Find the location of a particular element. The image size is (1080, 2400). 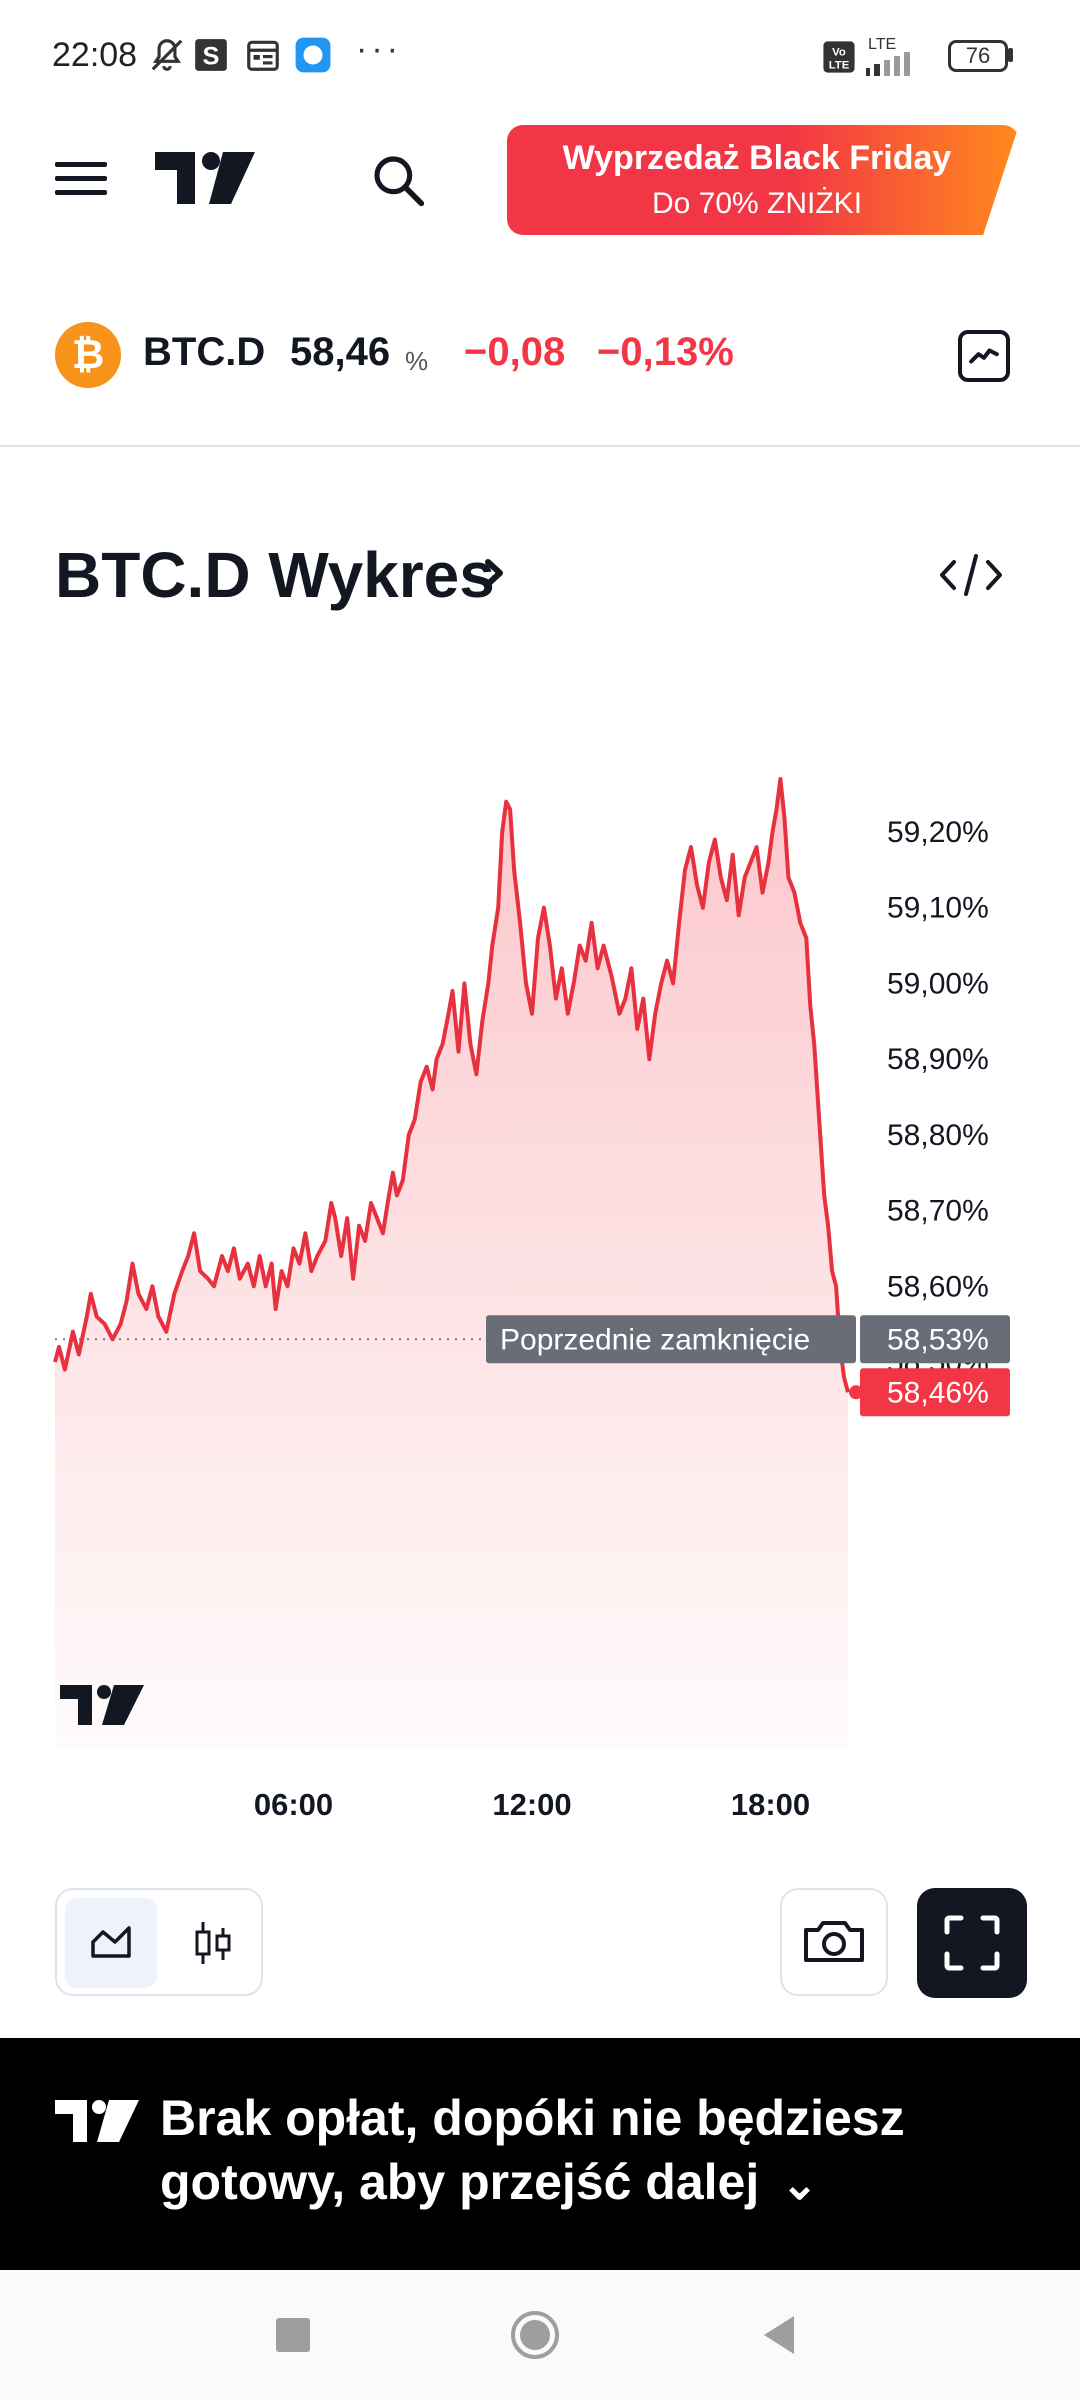

last-price-tag: 58,46% is located at coordinates (935, 1392).